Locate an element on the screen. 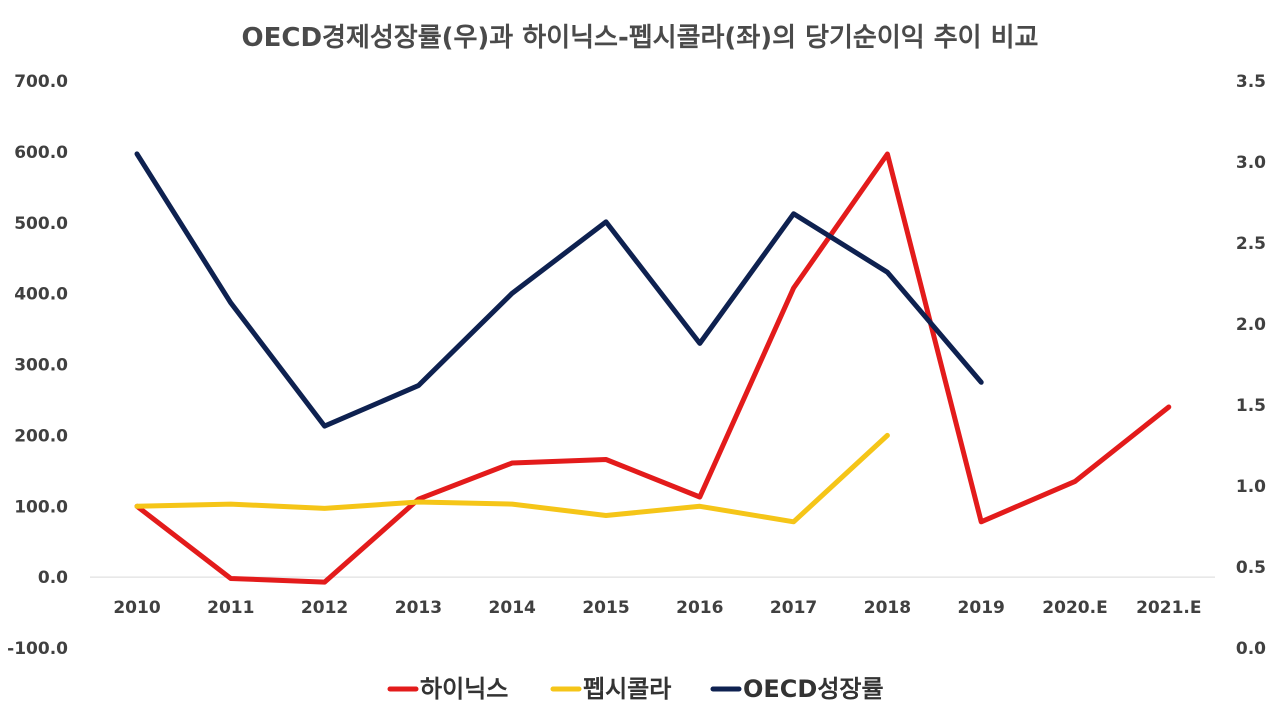 Image resolution: width=1280 pixels, height=720 pixels. x-axis-tick-label: 2018 is located at coordinates (887, 608).